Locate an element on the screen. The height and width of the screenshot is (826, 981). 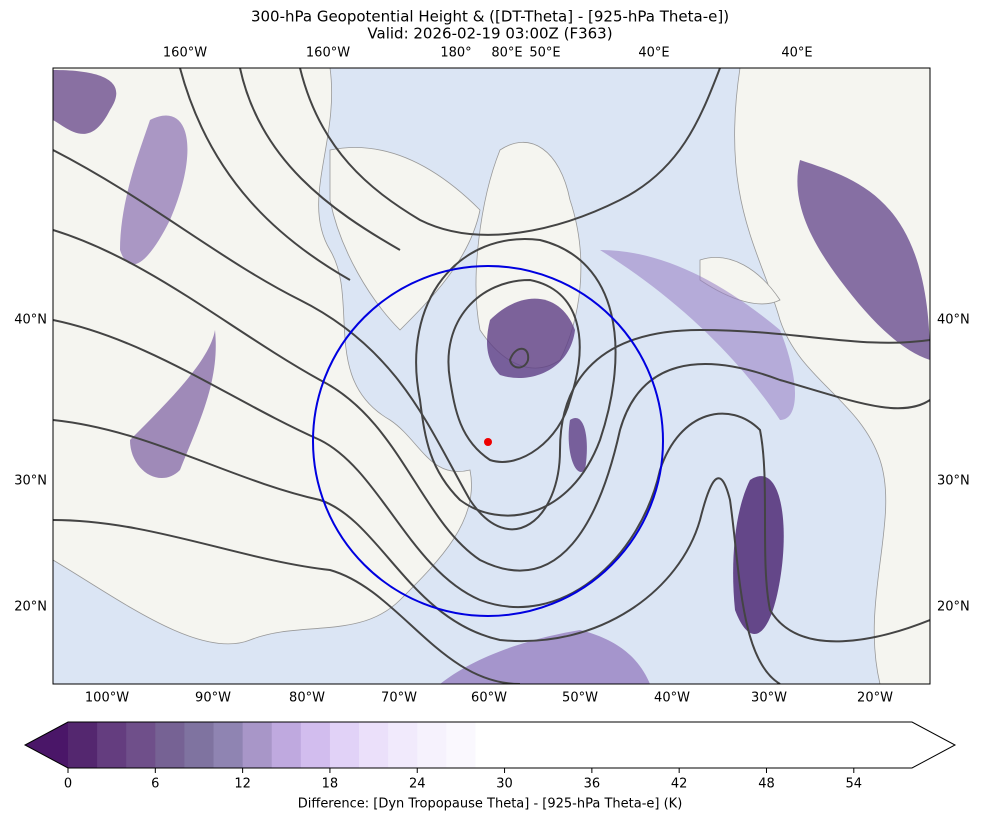
bottom-lon-label: 40°W is located at coordinates (672, 698).